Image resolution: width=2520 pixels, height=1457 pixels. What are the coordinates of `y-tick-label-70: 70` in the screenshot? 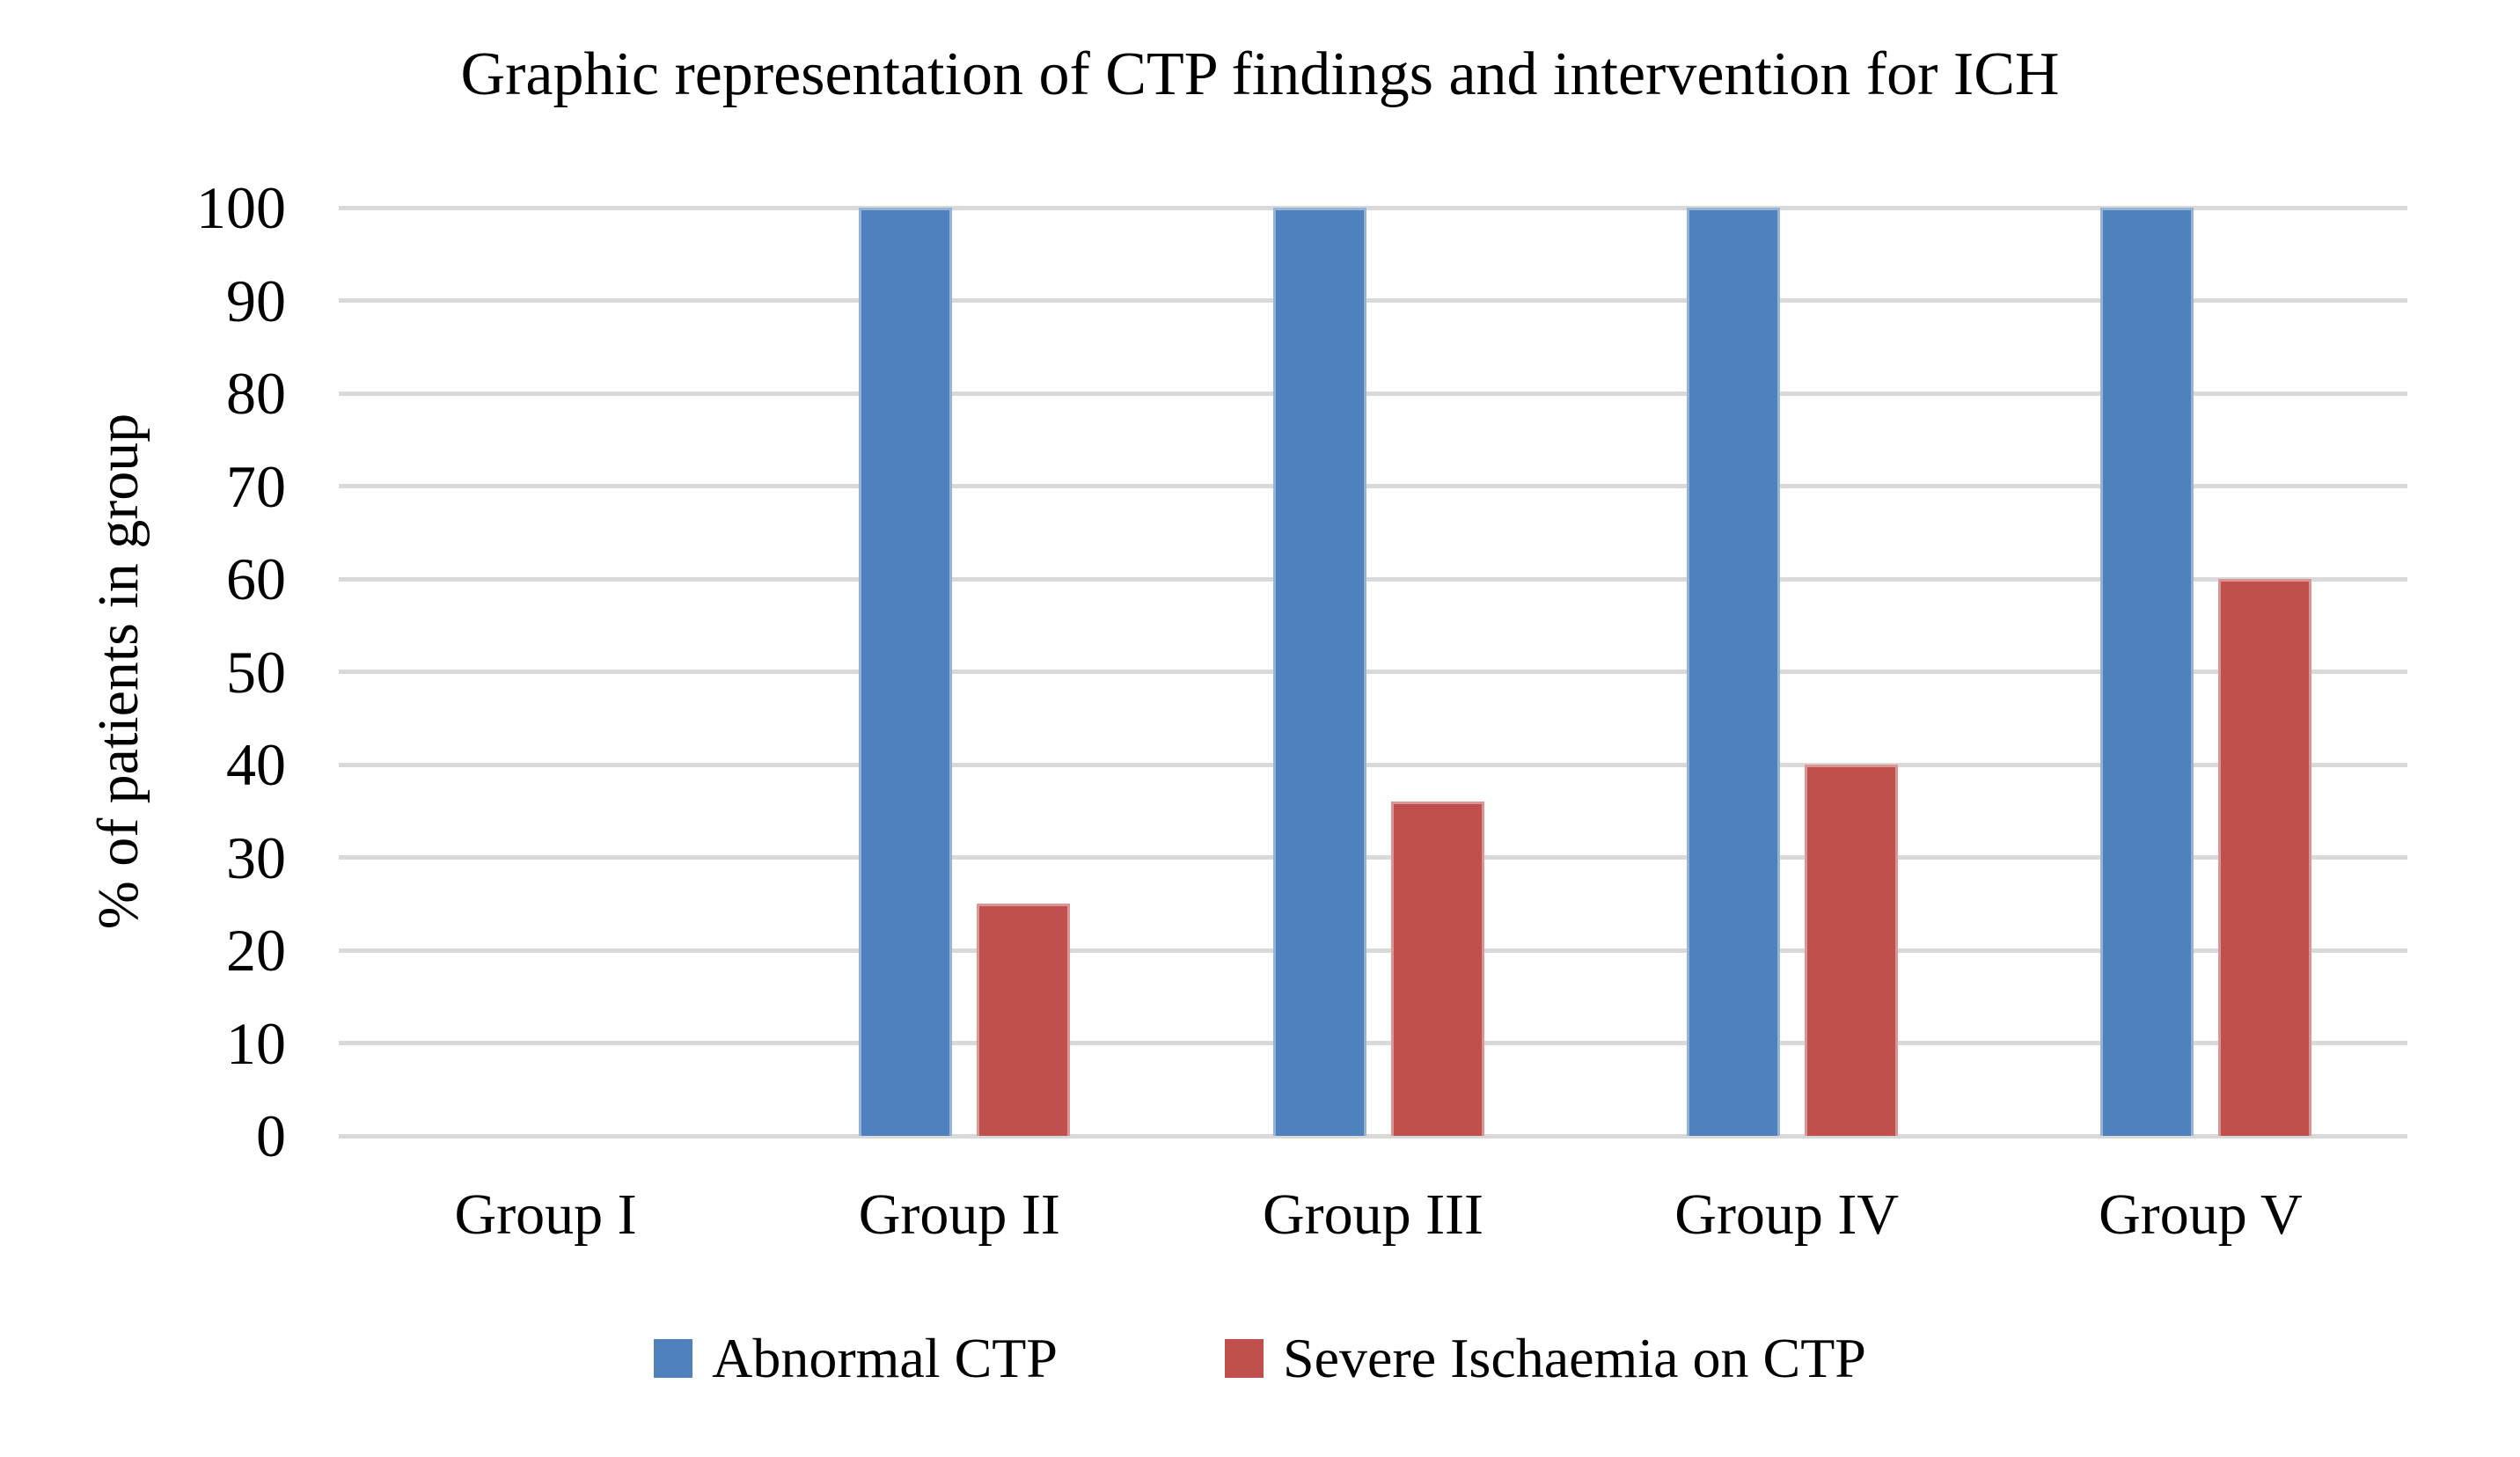 It's located at (256, 486).